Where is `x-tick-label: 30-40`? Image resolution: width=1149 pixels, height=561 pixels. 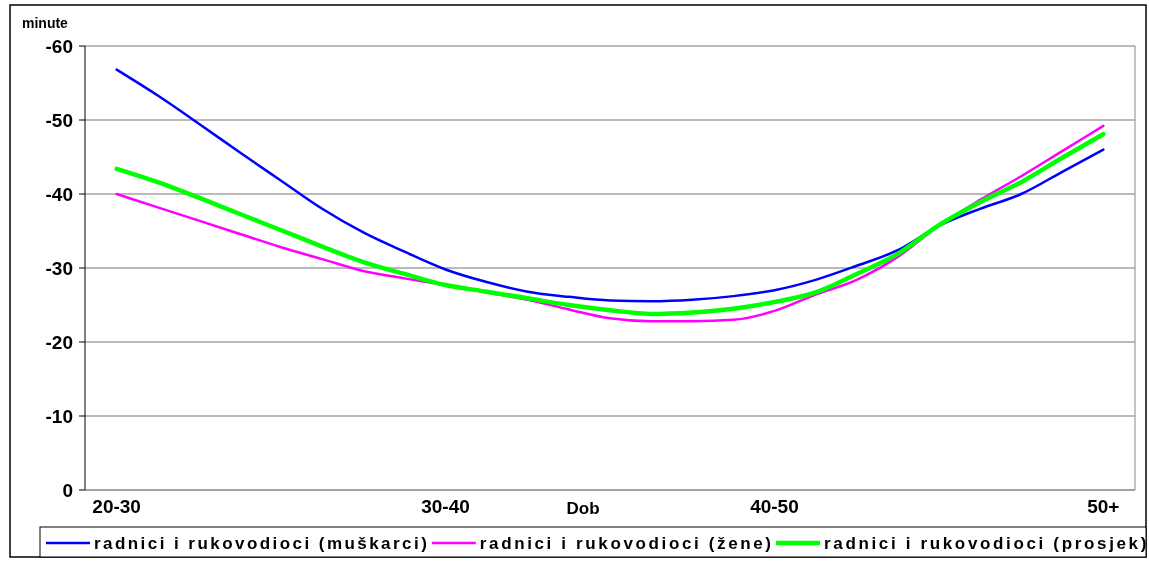 x-tick-label: 30-40 is located at coordinates (445, 506).